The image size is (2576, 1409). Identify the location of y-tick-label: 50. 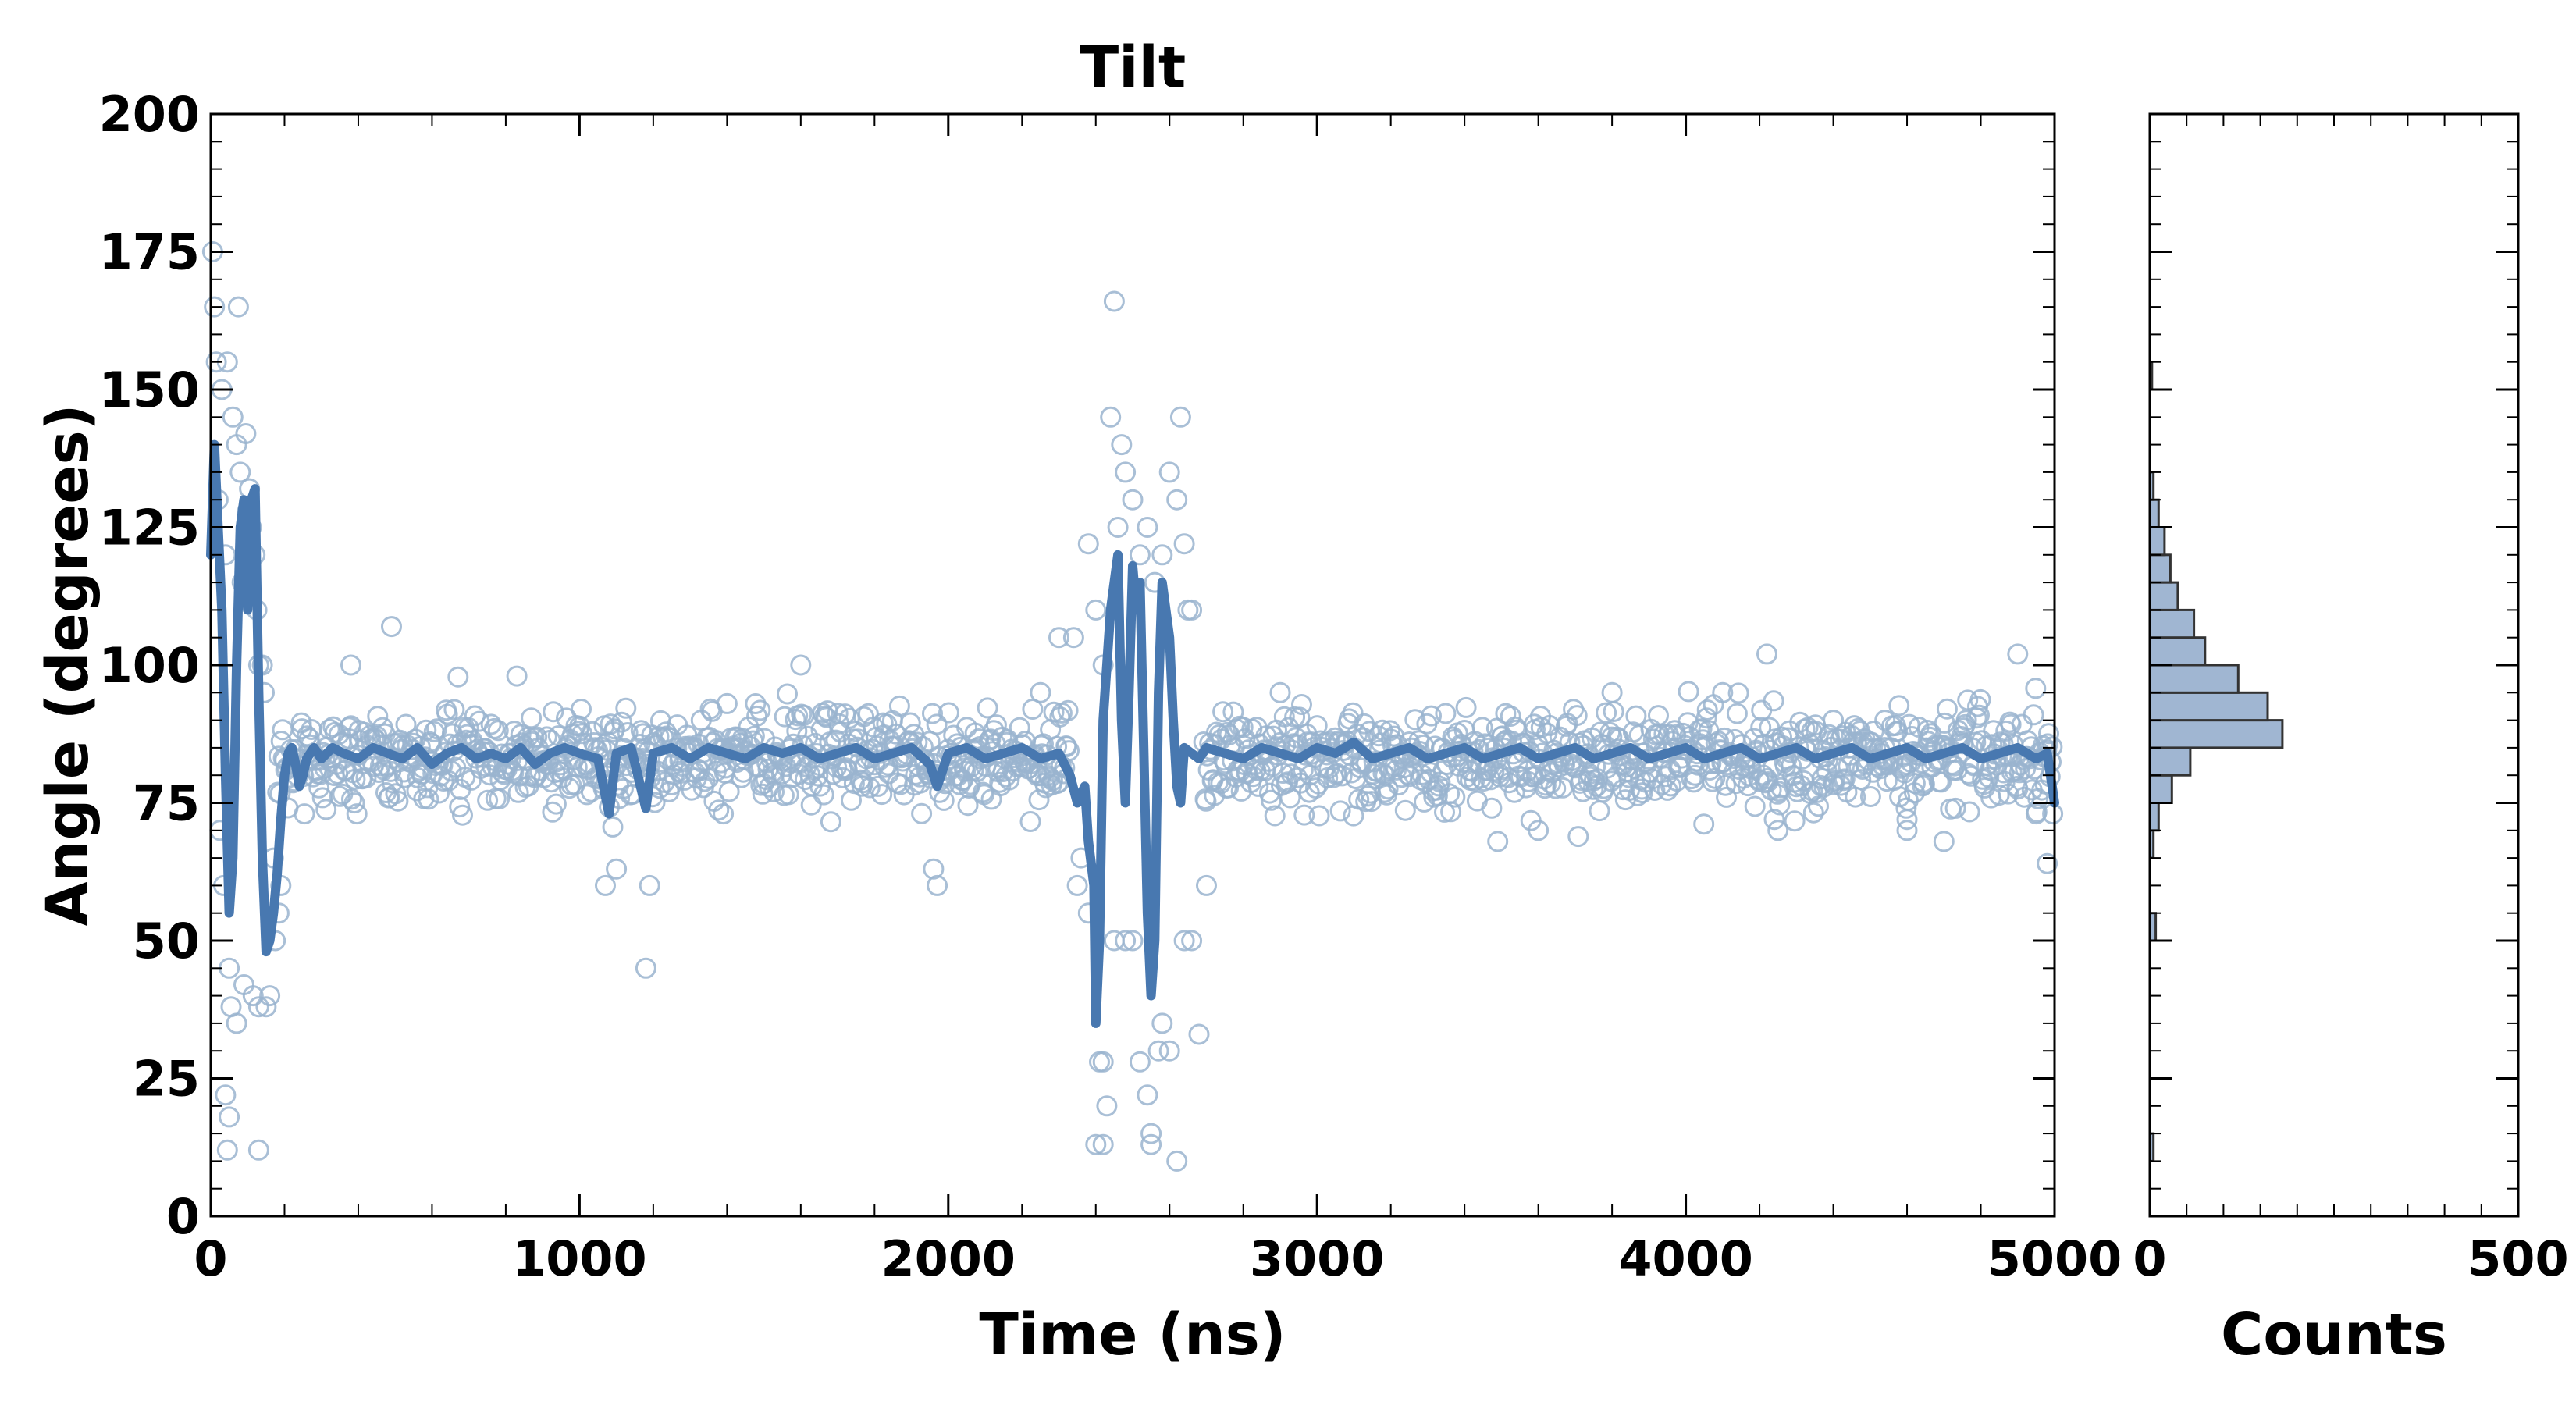
(166, 941).